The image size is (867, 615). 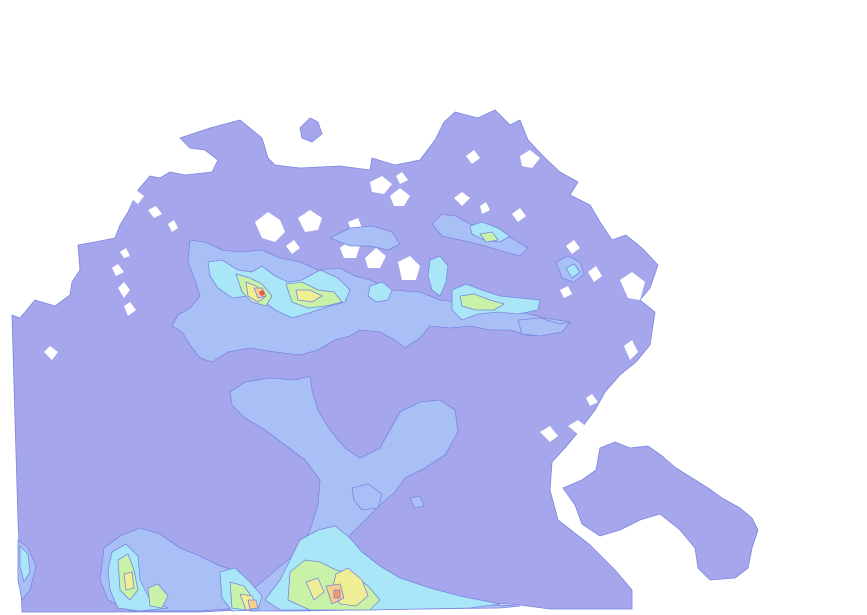 I want to click on density-peak-marker, so click(x=262, y=293).